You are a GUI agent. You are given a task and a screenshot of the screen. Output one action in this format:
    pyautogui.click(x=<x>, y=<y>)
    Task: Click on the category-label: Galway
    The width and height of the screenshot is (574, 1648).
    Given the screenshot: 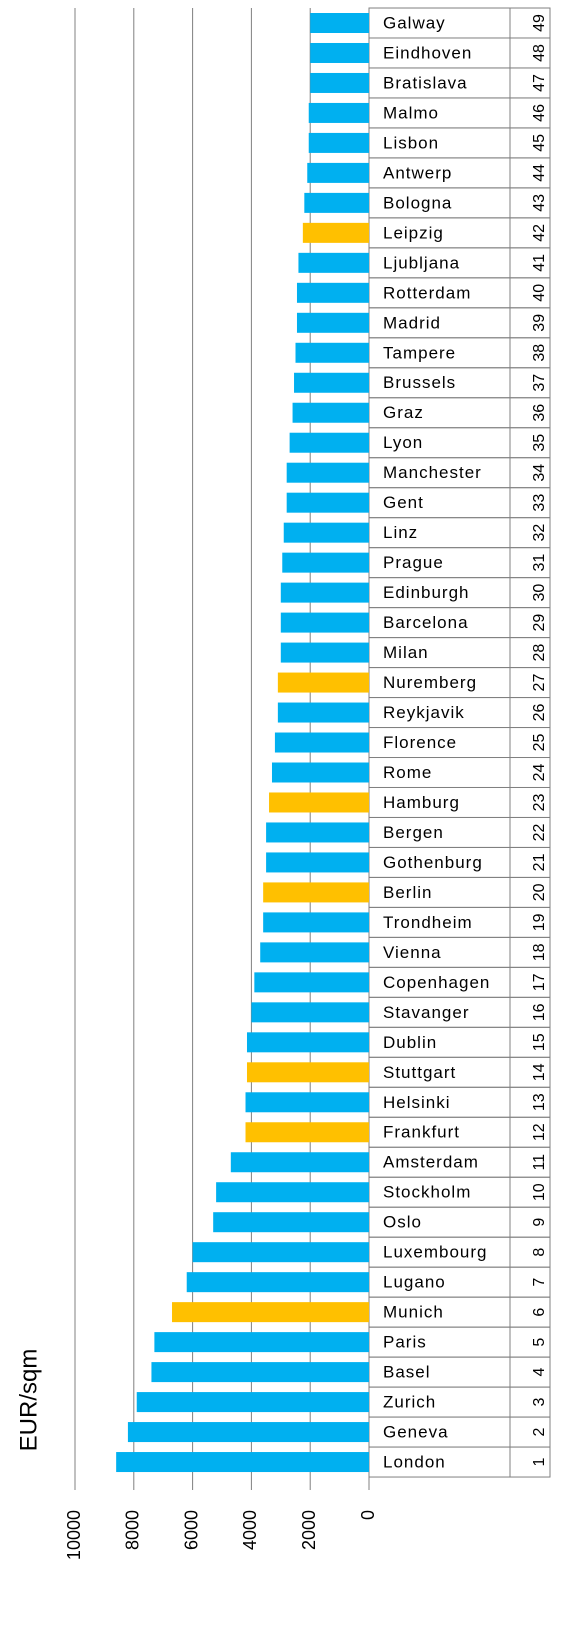 What is the action you would take?
    pyautogui.click(x=414, y=22)
    